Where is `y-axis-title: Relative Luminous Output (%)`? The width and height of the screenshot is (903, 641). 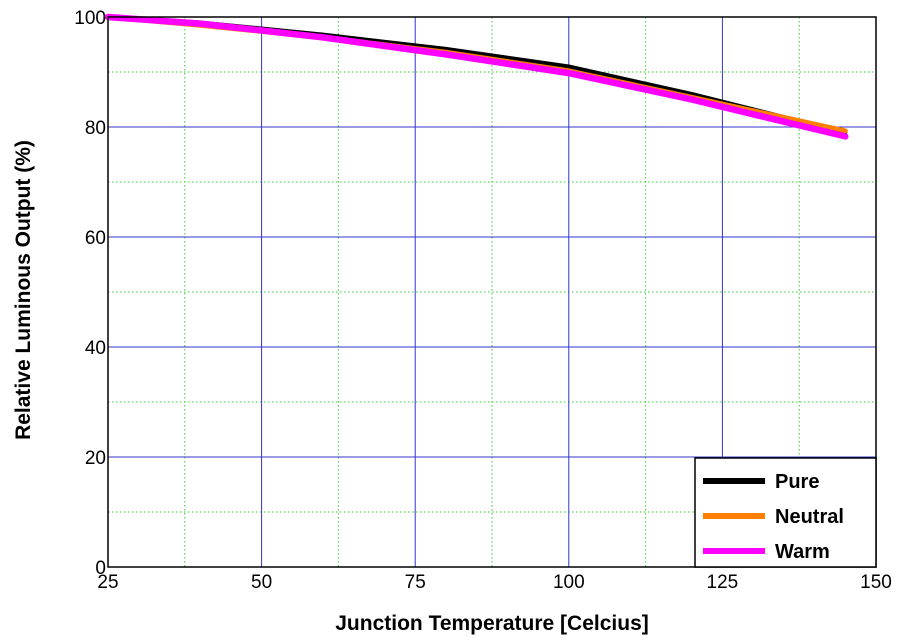 y-axis-title: Relative Luminous Output (%) is located at coordinates (23, 290).